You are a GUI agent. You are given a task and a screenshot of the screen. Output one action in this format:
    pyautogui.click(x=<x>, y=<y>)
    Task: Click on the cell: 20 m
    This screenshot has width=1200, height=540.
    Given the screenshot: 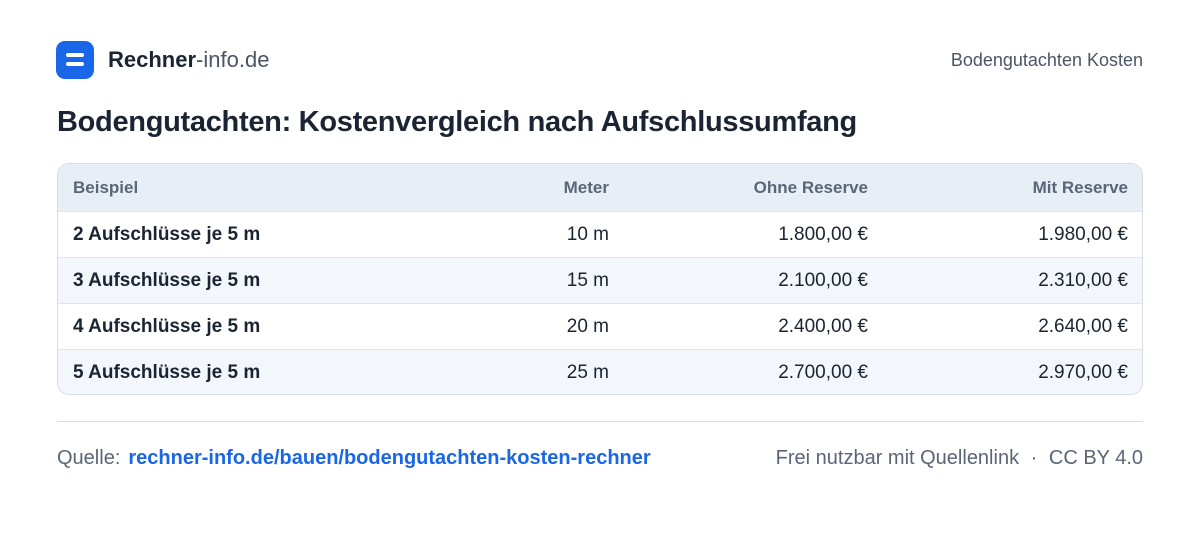 What is the action you would take?
    pyautogui.click(x=587, y=326)
    